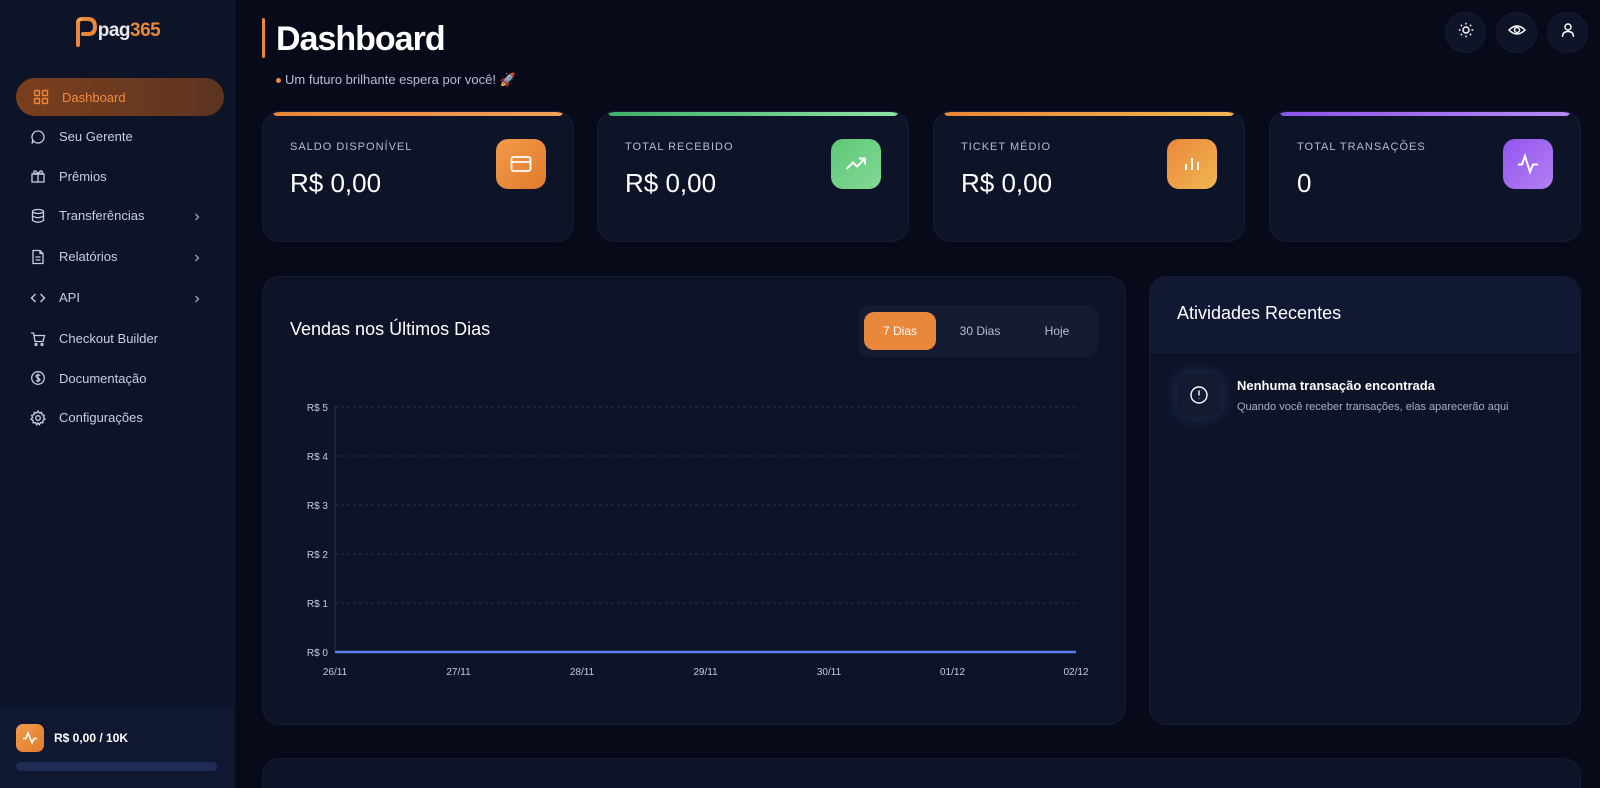 This screenshot has width=1600, height=788. I want to click on trending-up-icon, so click(856, 164).